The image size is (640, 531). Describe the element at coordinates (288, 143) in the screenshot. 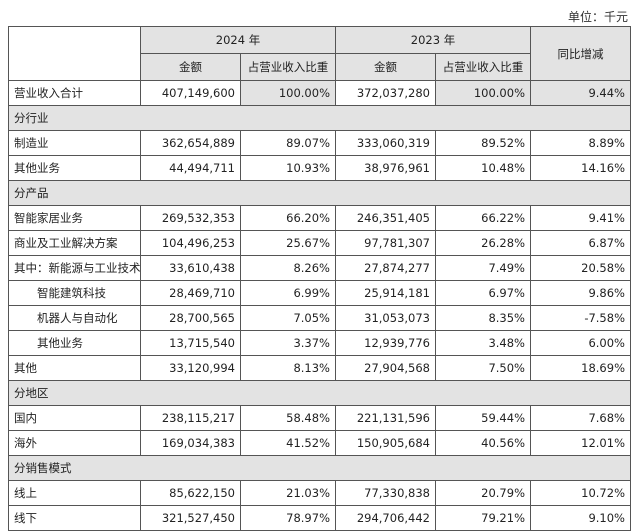

I see `share-2024-cell: 89.07%` at that location.